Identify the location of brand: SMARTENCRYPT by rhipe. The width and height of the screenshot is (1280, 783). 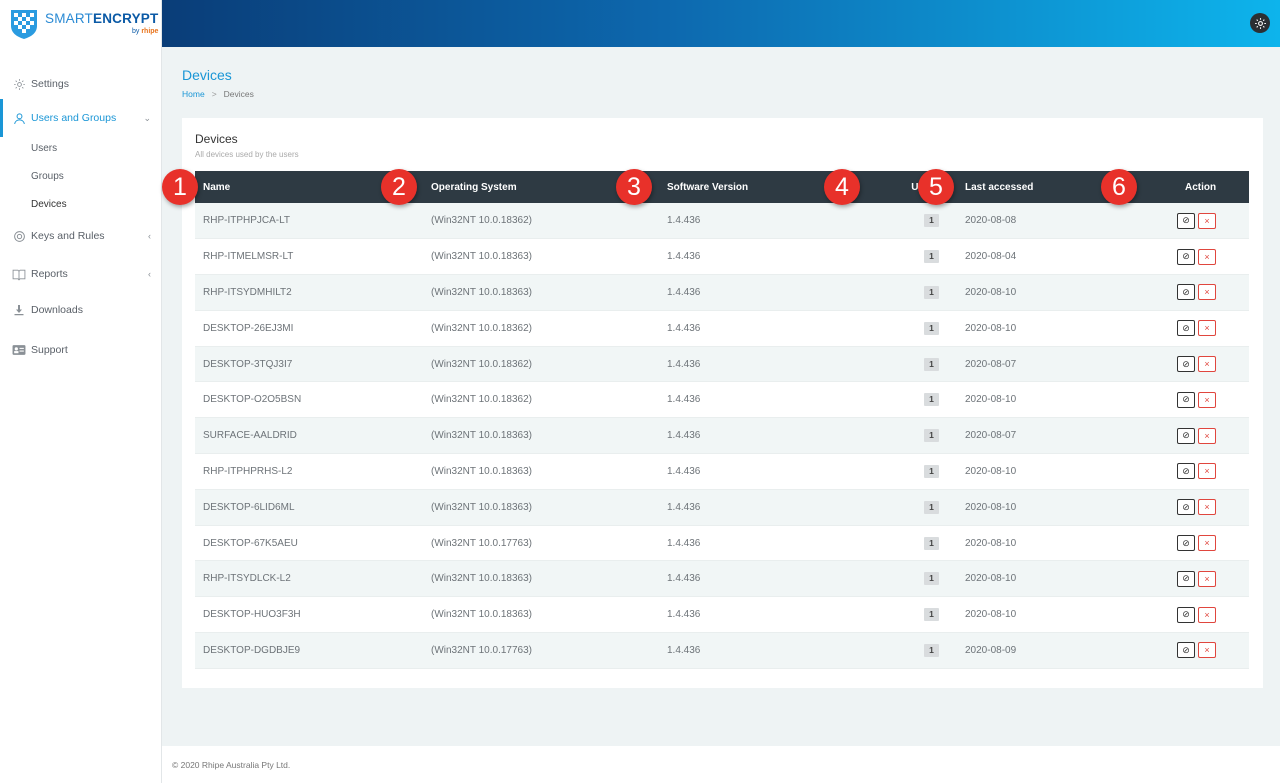
(80, 23).